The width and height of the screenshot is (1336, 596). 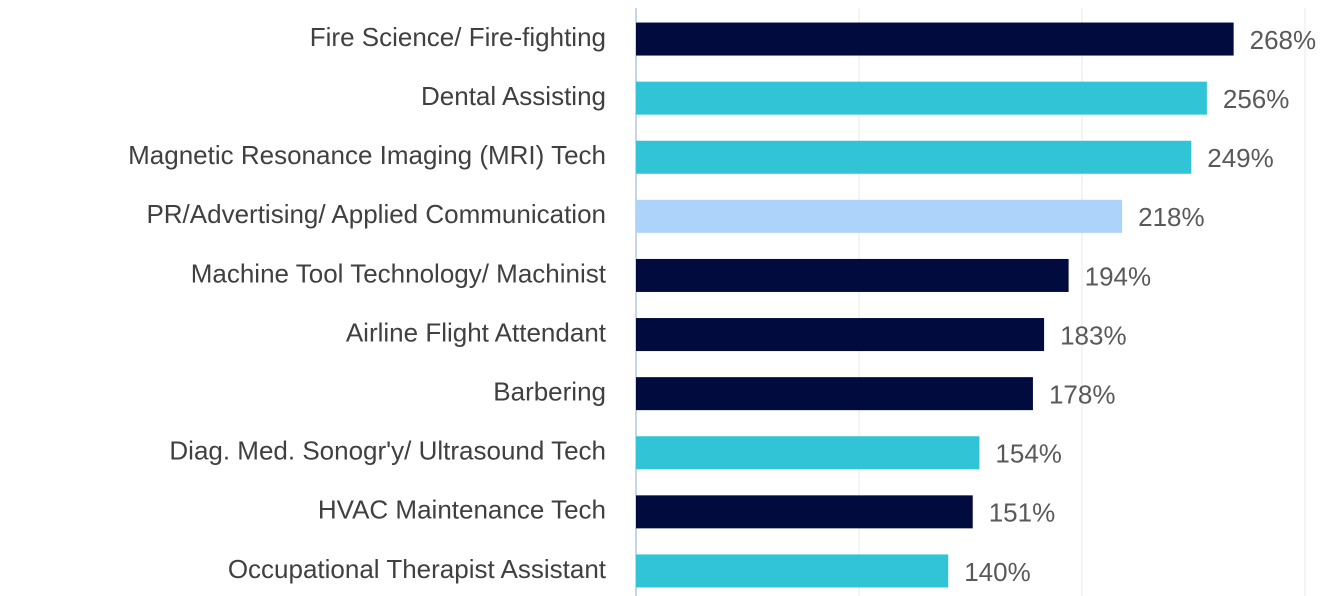 I want to click on category-label: Airline Flight Attendant, so click(x=476, y=332).